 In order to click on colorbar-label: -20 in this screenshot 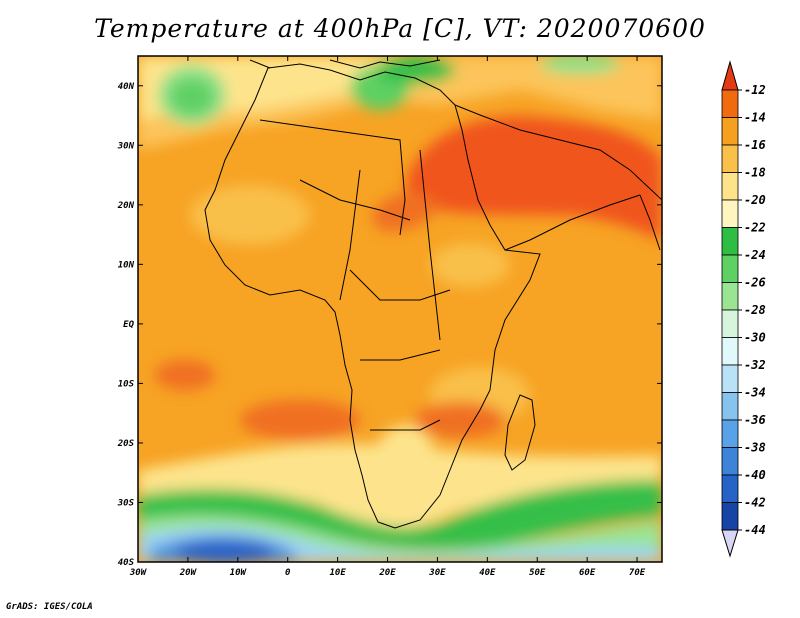, I will do `click(755, 200)`.